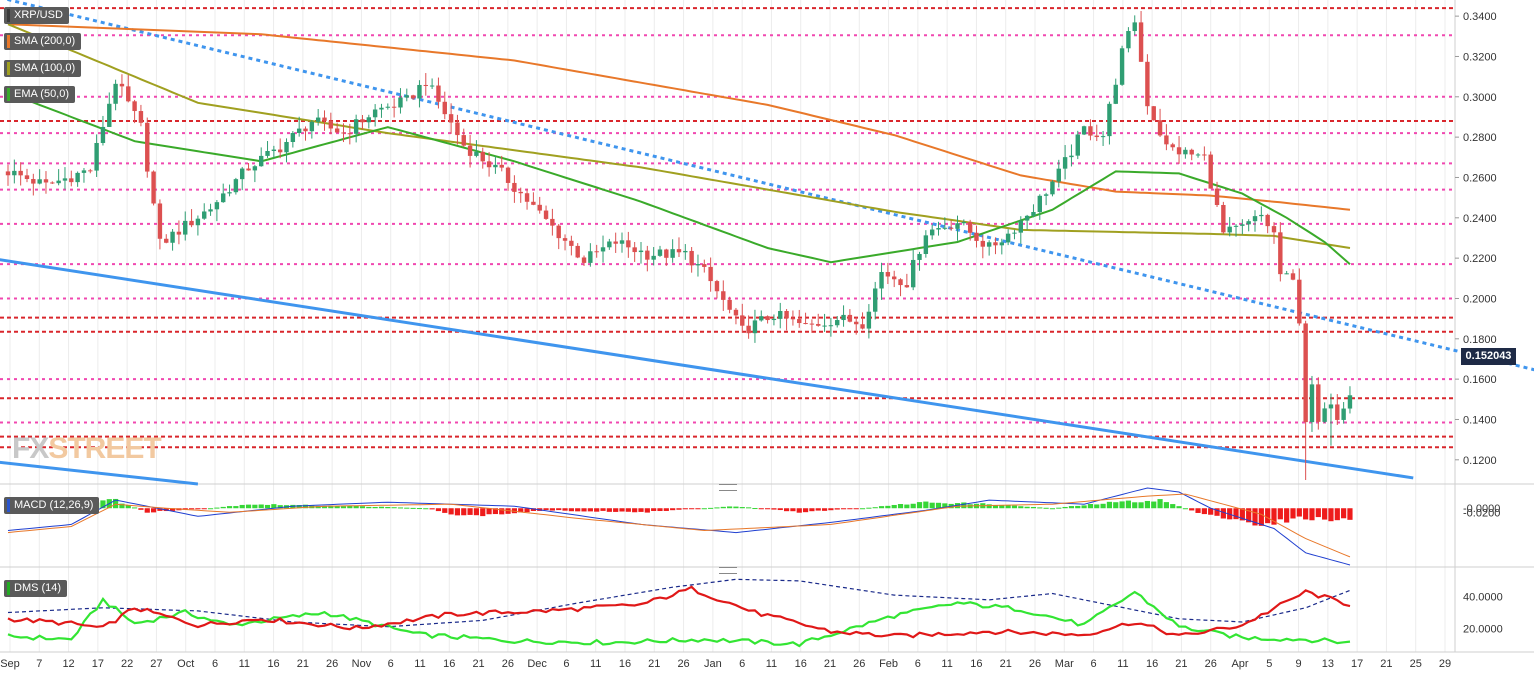 Image resolution: width=1534 pixels, height=676 pixels. I want to click on sma-200-legend: SMA (200,0), so click(43, 41).